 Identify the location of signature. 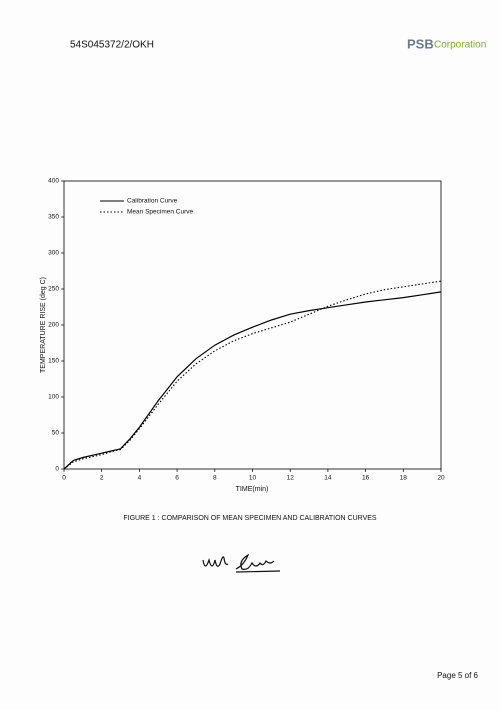
(241, 563).